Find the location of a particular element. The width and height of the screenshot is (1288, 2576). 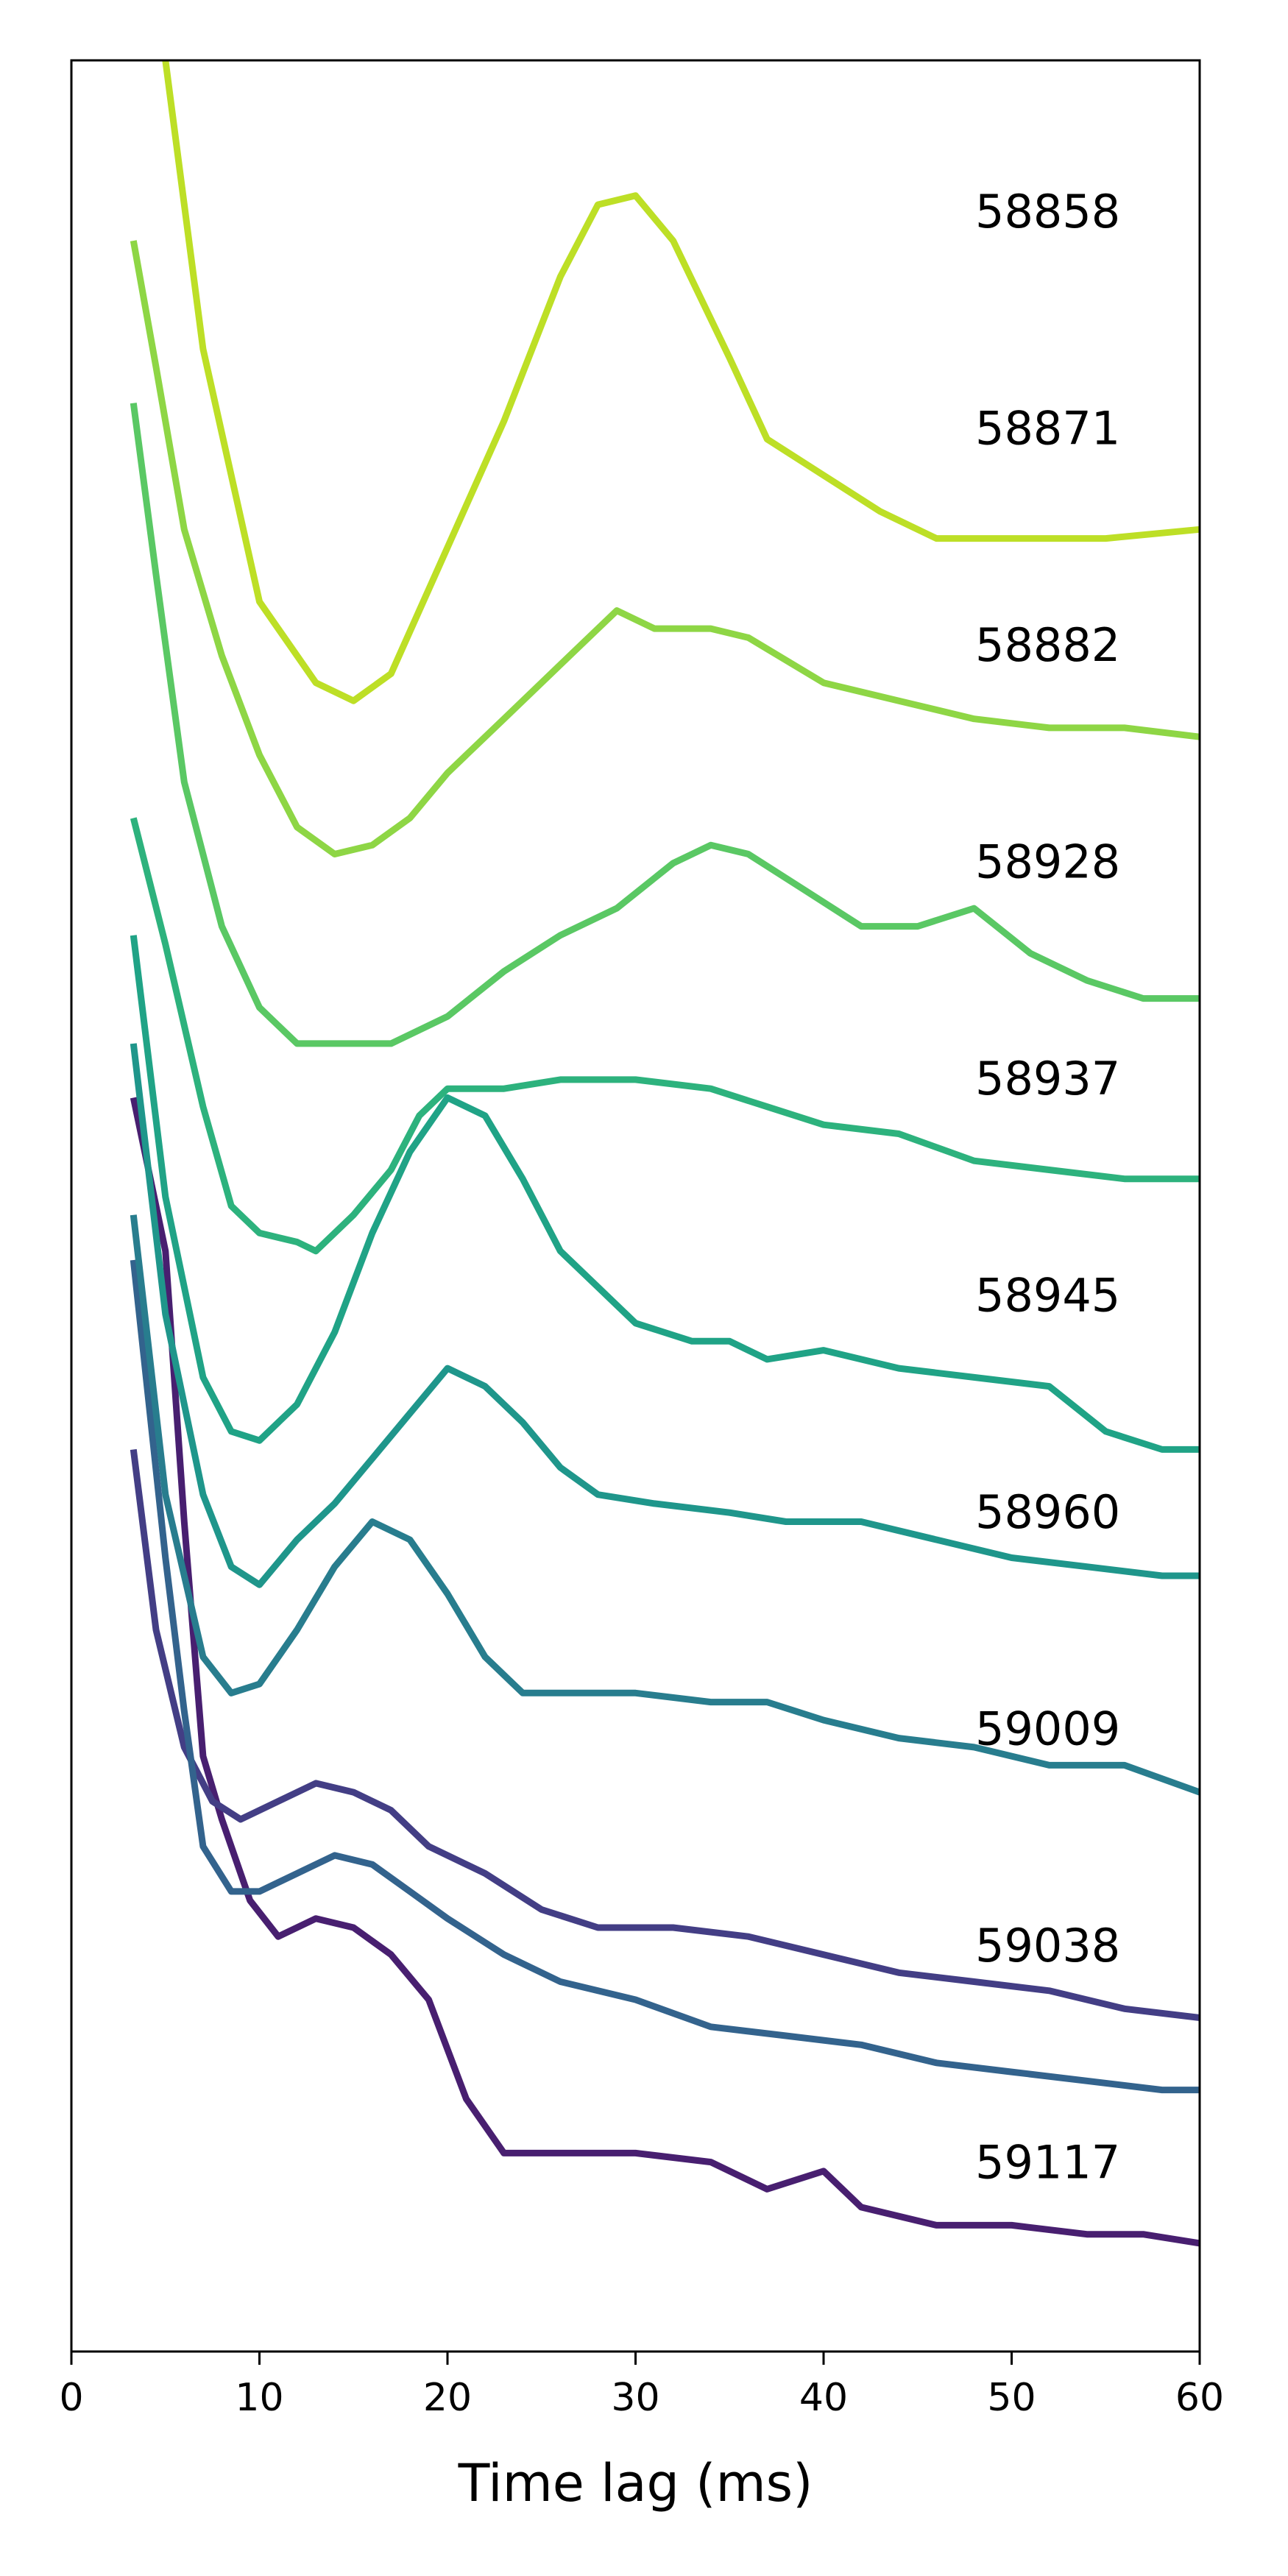

x-tick-label: 40 is located at coordinates (824, 2398).